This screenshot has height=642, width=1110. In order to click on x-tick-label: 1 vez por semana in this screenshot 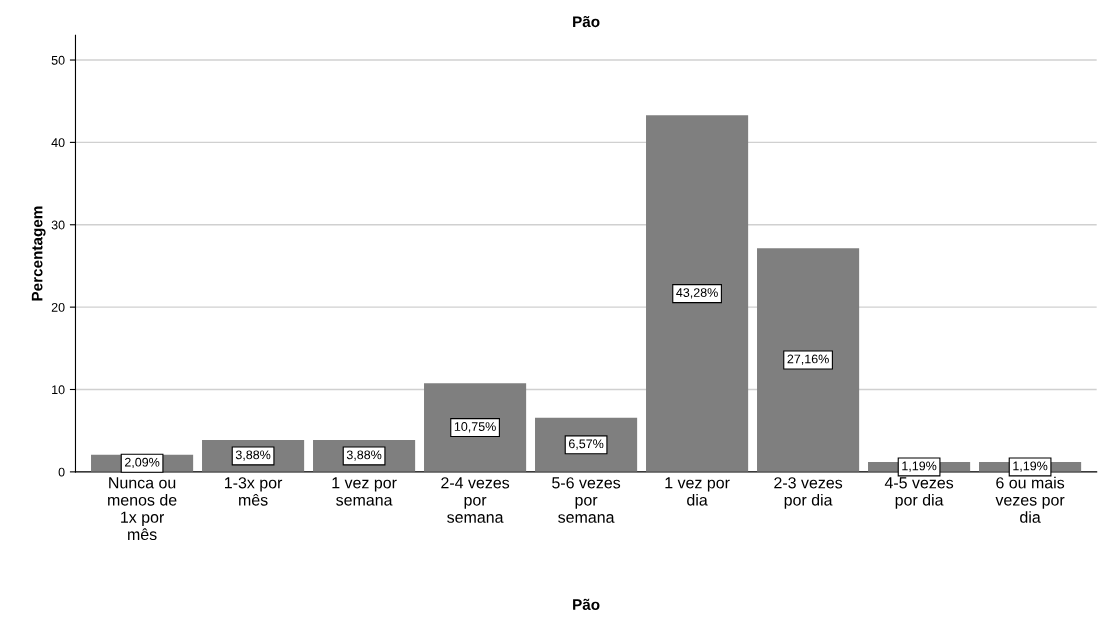, I will do `click(364, 491)`.